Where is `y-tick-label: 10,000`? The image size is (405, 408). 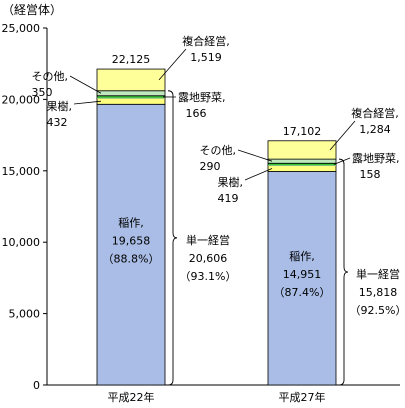 y-tick-label: 10,000 is located at coordinates (21, 242).